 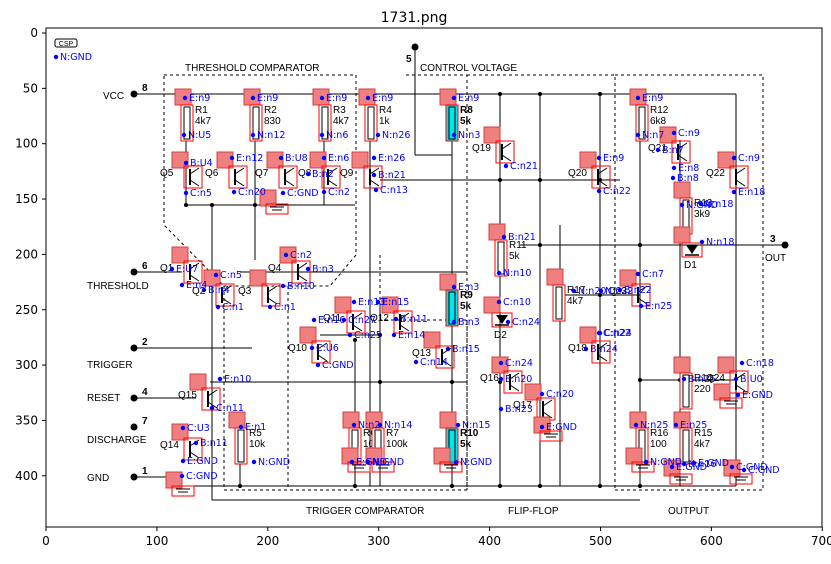 What do you see at coordinates (26, 310) in the screenshot?
I see `y-tick-label: 250` at bounding box center [26, 310].